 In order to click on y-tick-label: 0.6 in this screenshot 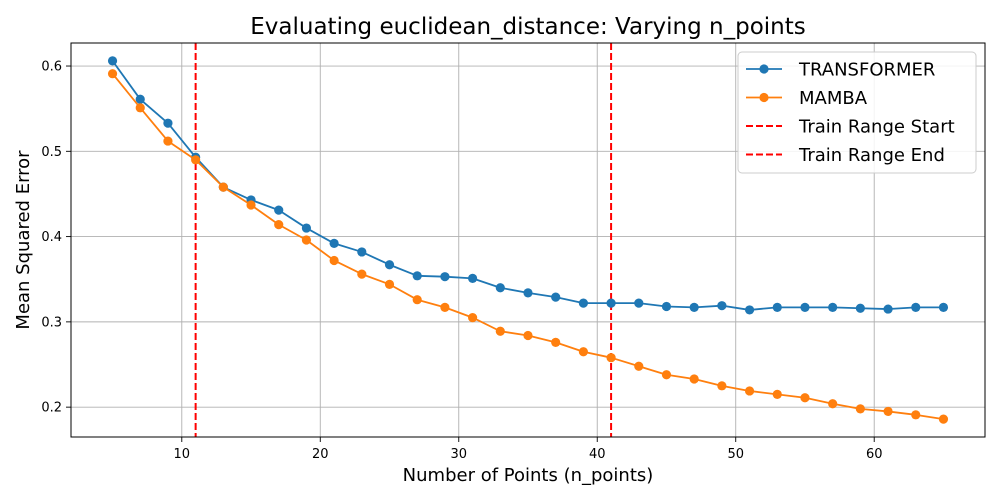, I will do `click(51, 67)`.